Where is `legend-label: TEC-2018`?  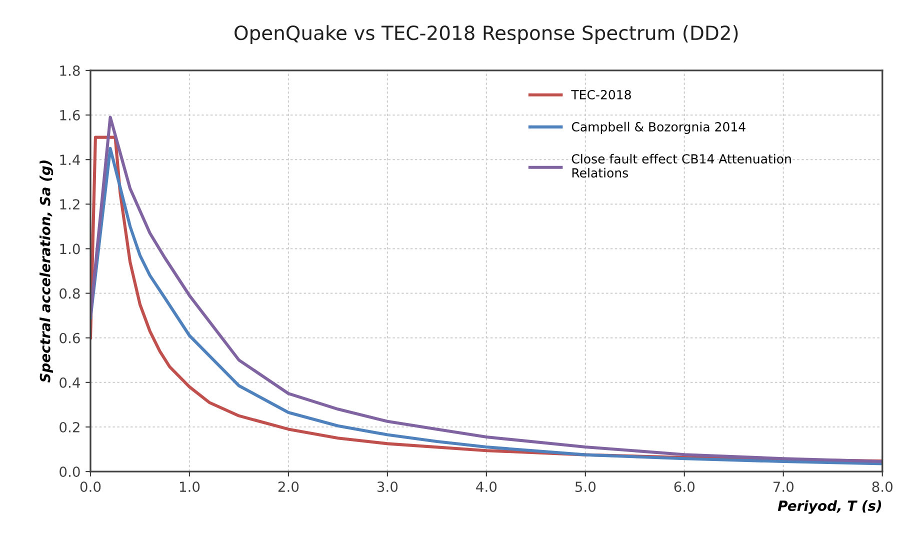 legend-label: TEC-2018 is located at coordinates (601, 95).